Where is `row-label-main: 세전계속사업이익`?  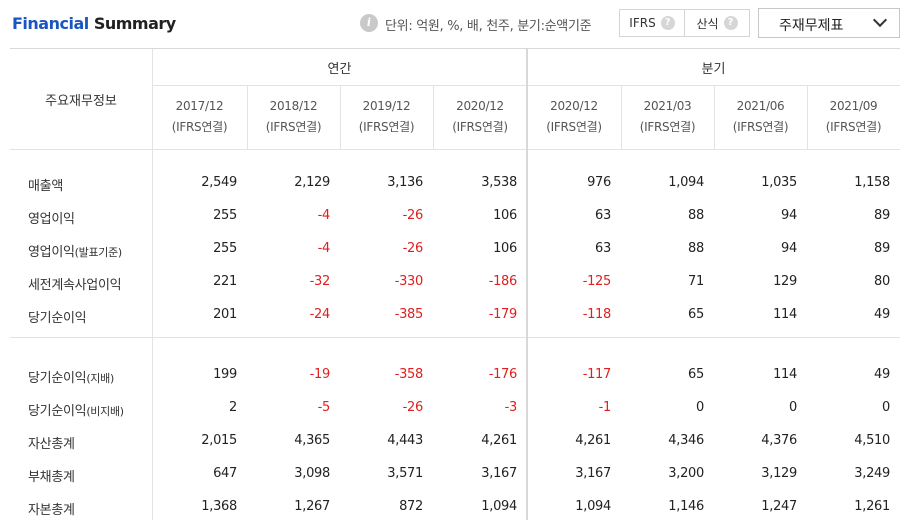
row-label-main: 세전계속사업이익 is located at coordinates (75, 285).